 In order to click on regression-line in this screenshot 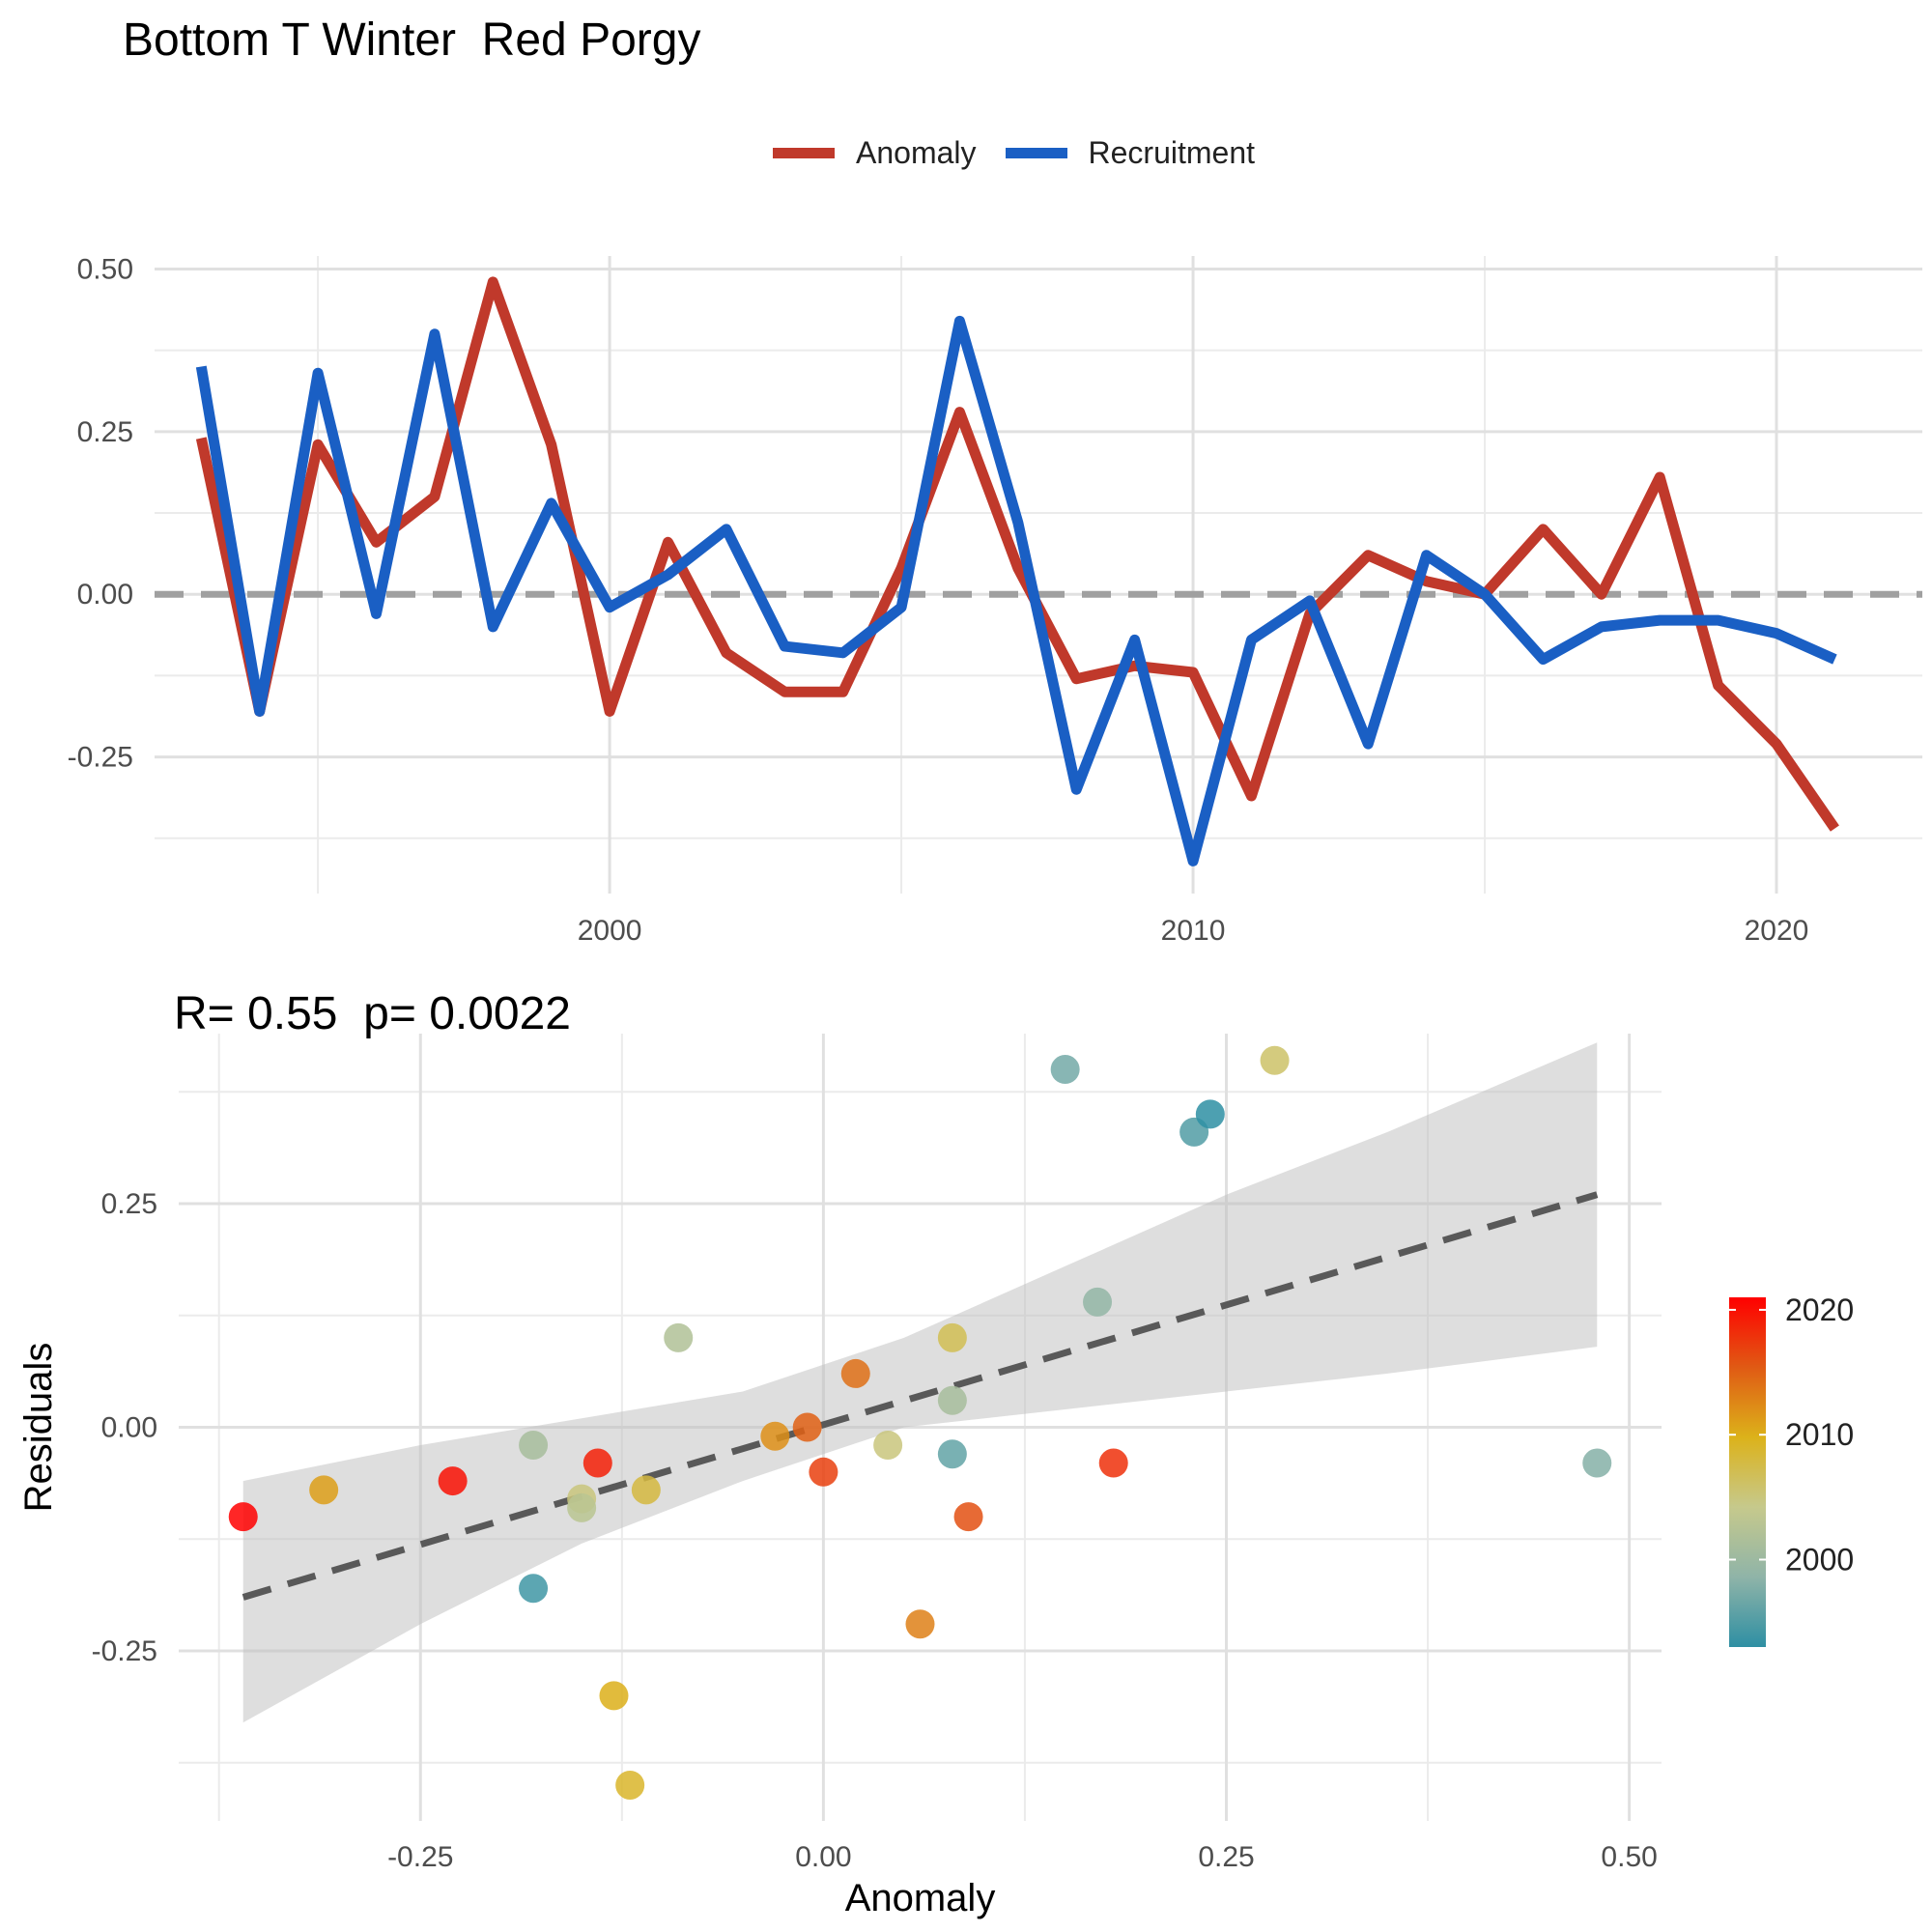, I will do `click(920, 1396)`.